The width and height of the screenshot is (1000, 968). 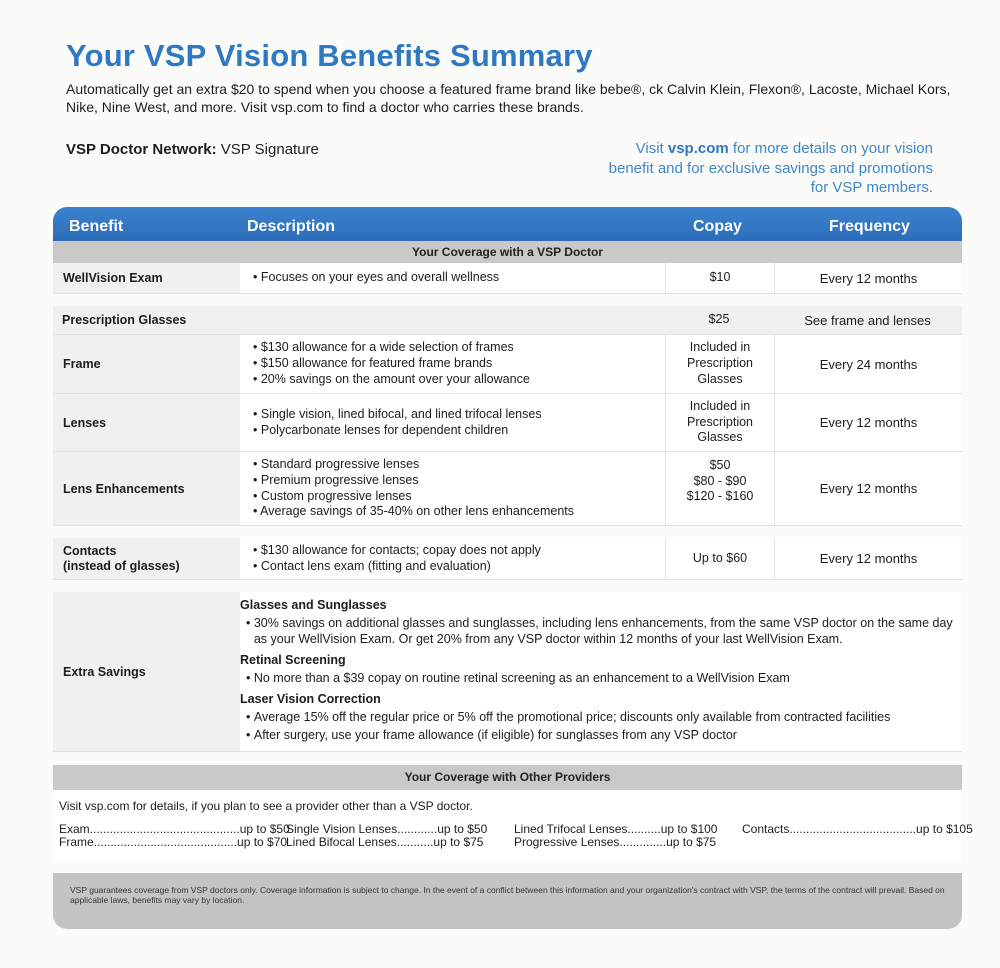 I want to click on benefit-desc, so click(x=452, y=320).